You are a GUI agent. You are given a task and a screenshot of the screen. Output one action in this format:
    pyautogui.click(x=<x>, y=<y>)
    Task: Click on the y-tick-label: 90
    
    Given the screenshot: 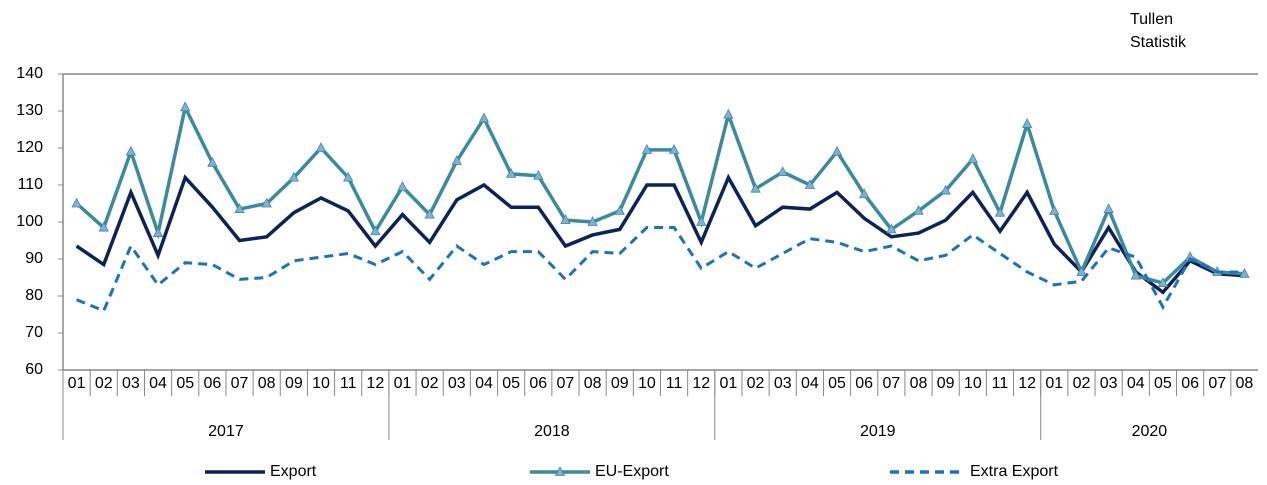 What is the action you would take?
    pyautogui.click(x=34, y=258)
    